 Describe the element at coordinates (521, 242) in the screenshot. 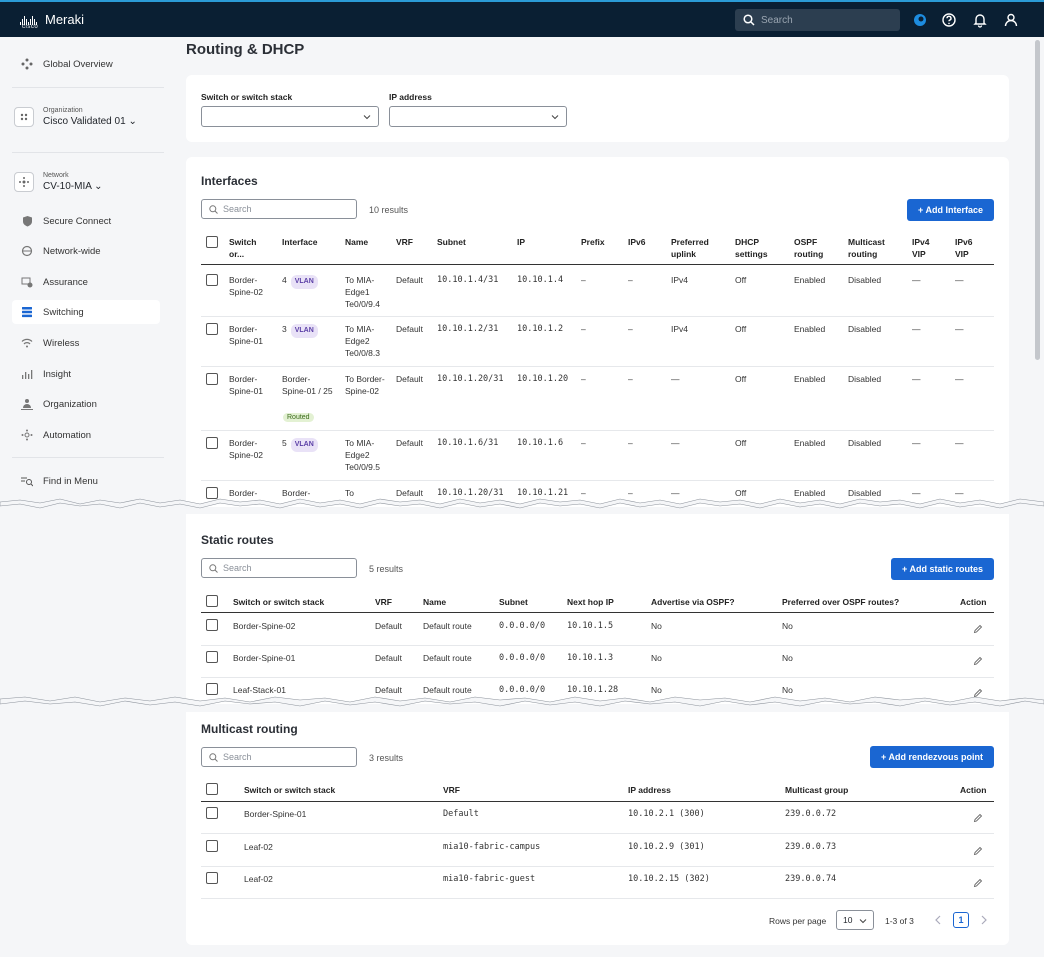

I see `col-ip: IP` at that location.